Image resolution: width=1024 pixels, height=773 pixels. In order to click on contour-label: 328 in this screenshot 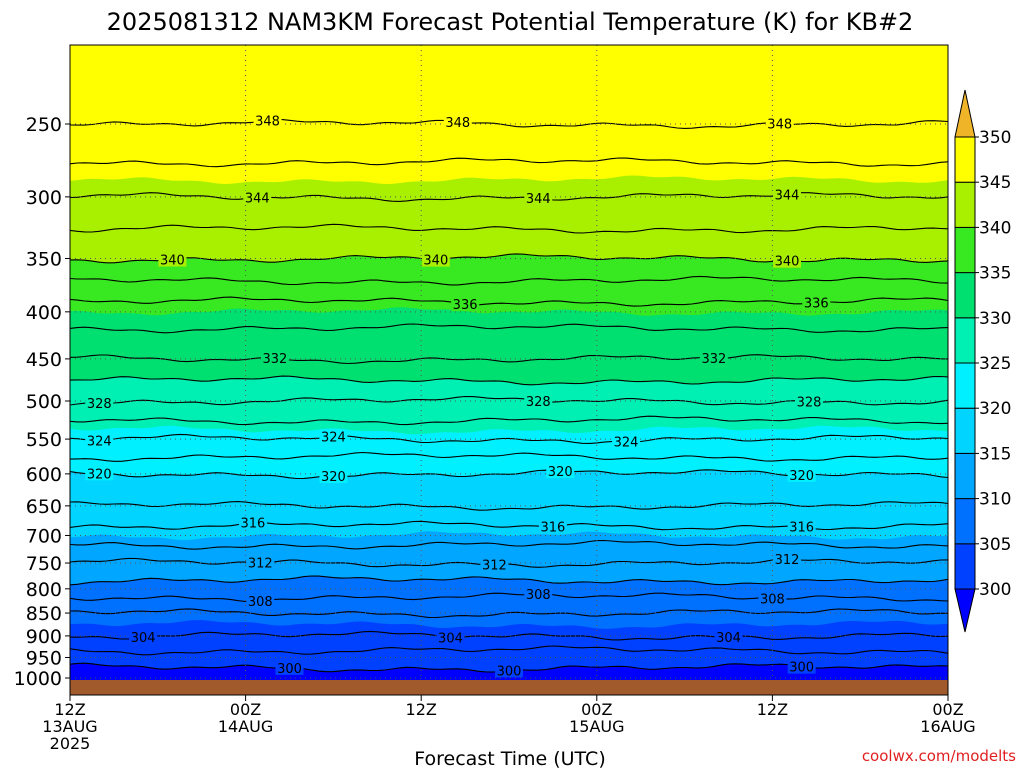, I will do `click(538, 402)`.